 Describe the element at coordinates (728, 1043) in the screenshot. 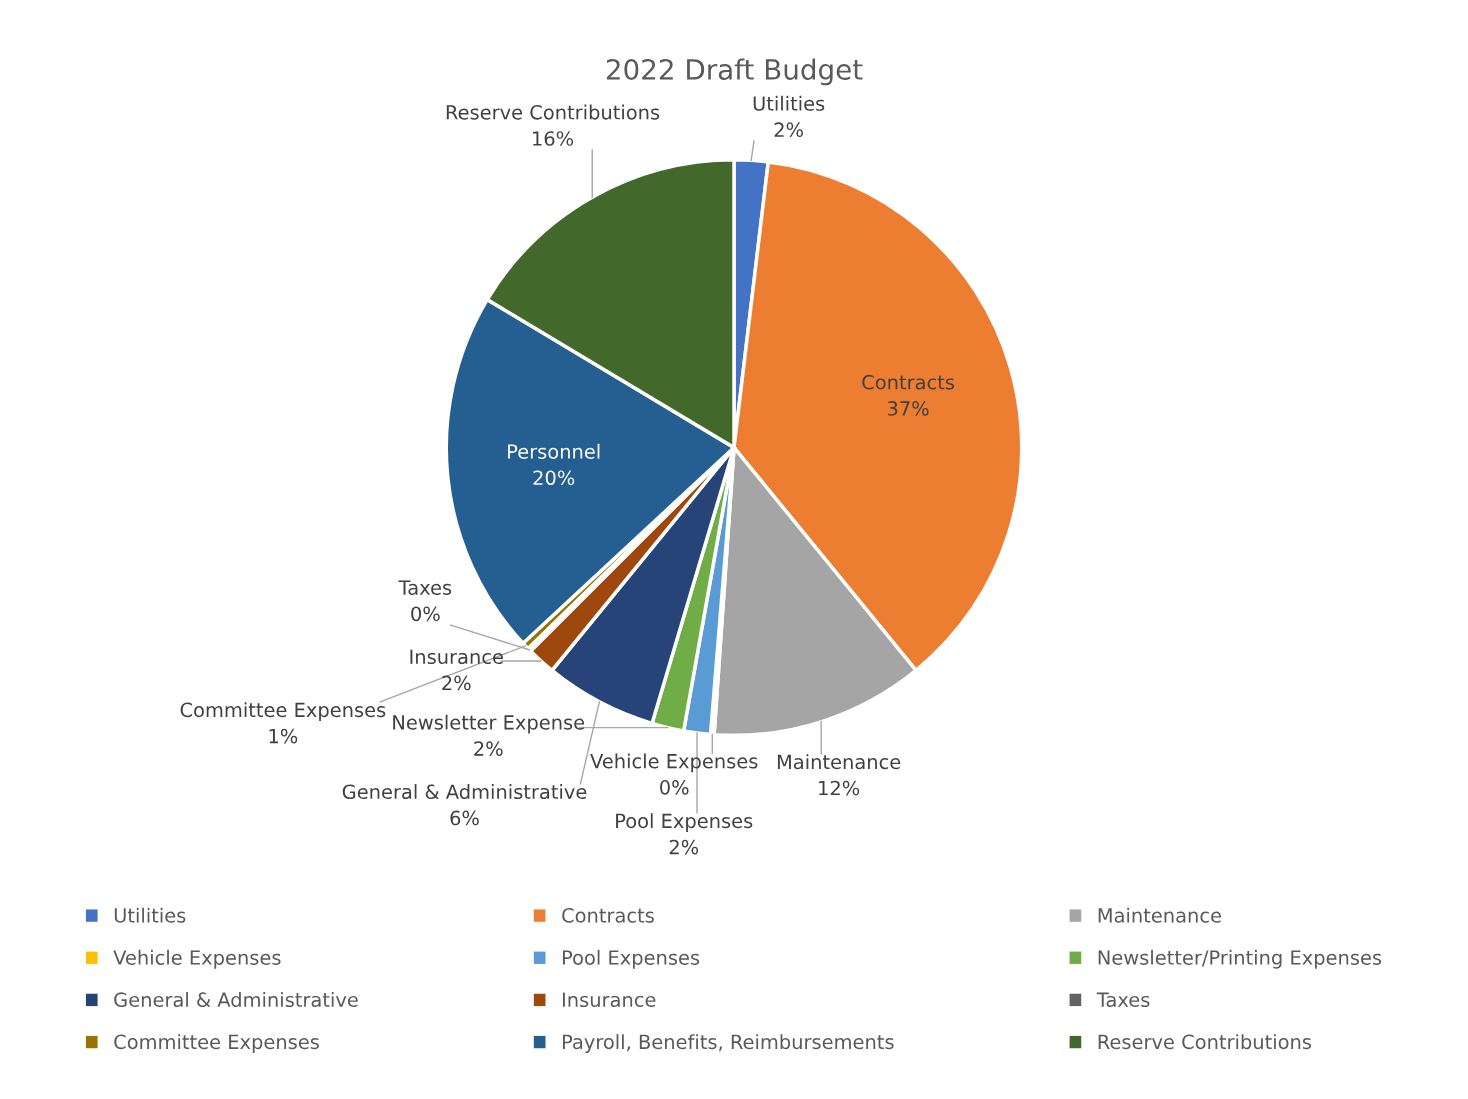

I see `legend-label: Payroll, Benefits, Reimbursements` at that location.